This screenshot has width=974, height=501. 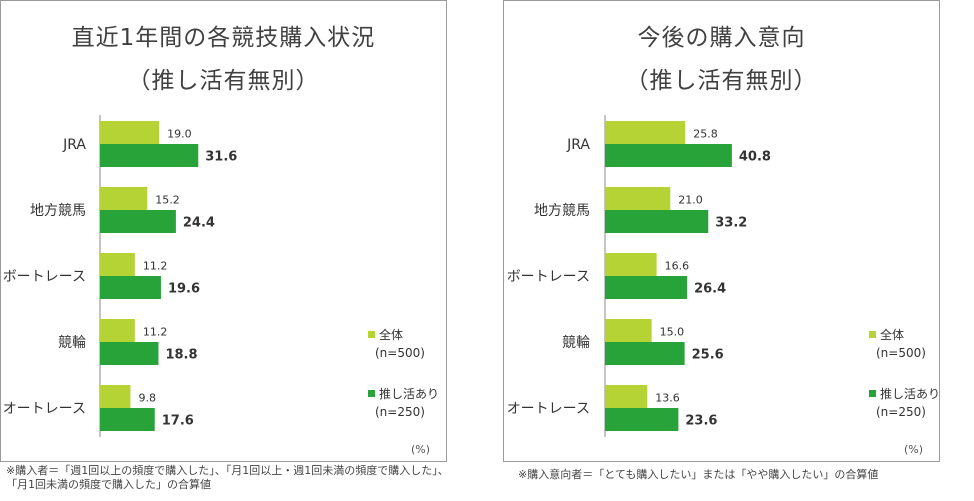 What do you see at coordinates (223, 81) in the screenshot?
I see `chart-subtitle-left: （推し活有無別）` at bounding box center [223, 81].